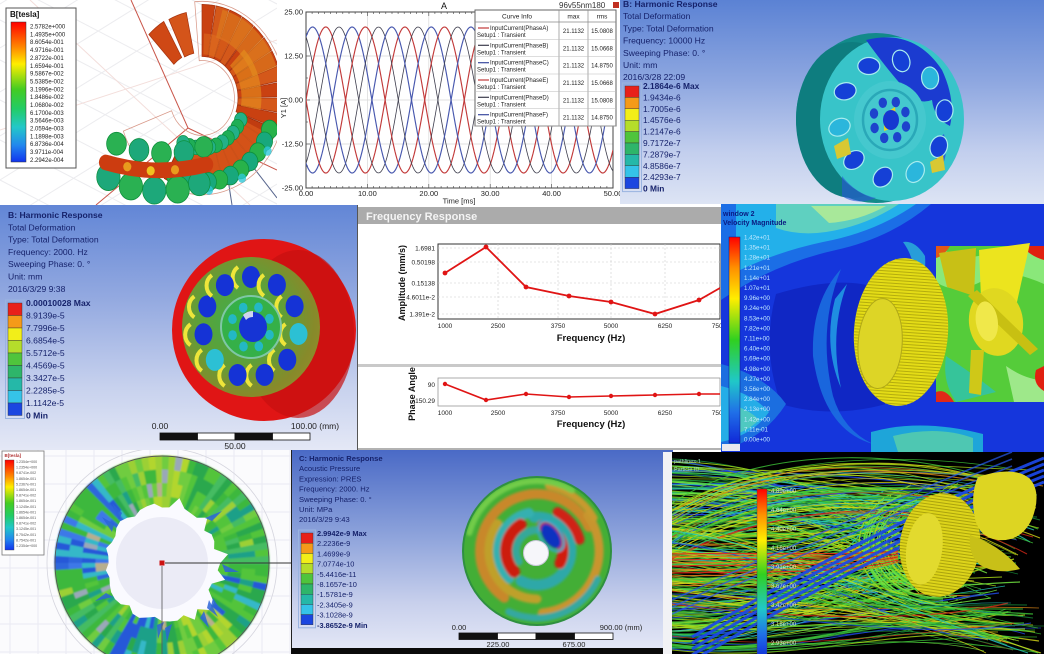  What do you see at coordinates (662, 120) in the screenshot?
I see `svg-text: 1.4576e-6` at bounding box center [662, 120].